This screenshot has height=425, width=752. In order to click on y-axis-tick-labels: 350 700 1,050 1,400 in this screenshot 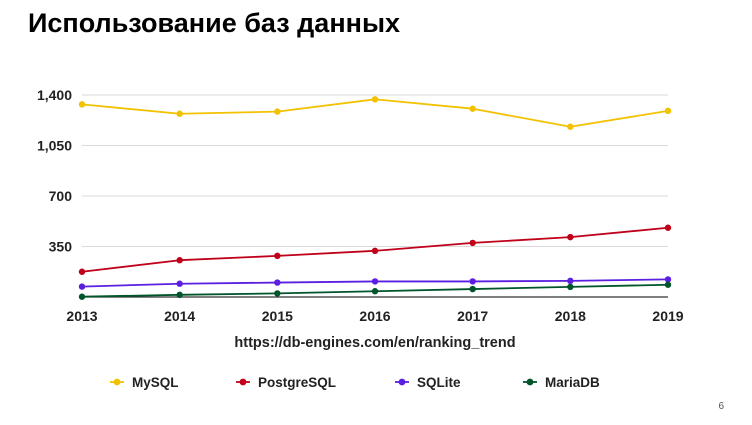, I will do `click(54, 171)`.